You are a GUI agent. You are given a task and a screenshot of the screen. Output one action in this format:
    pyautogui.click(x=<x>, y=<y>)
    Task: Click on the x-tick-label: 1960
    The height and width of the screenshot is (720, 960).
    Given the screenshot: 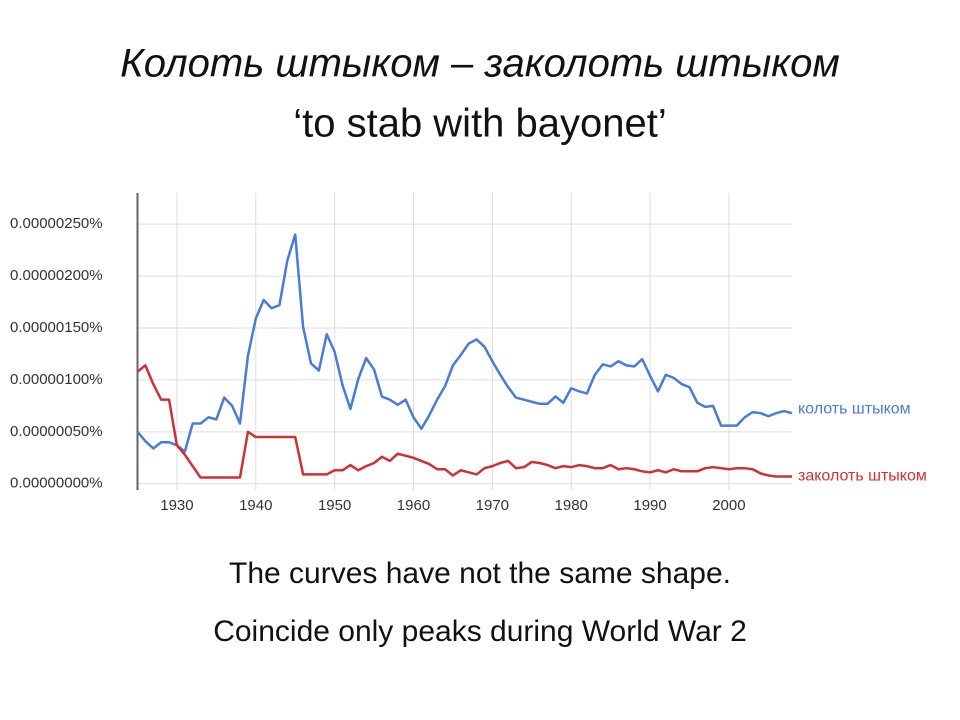 What is the action you would take?
    pyautogui.click(x=413, y=505)
    